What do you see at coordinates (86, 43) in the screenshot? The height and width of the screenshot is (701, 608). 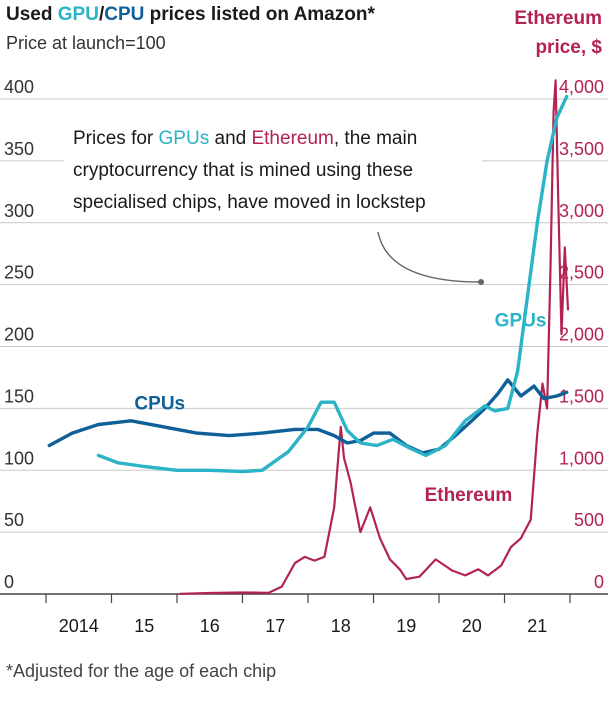 I see `chart-subtitle: Price at launch=100` at bounding box center [86, 43].